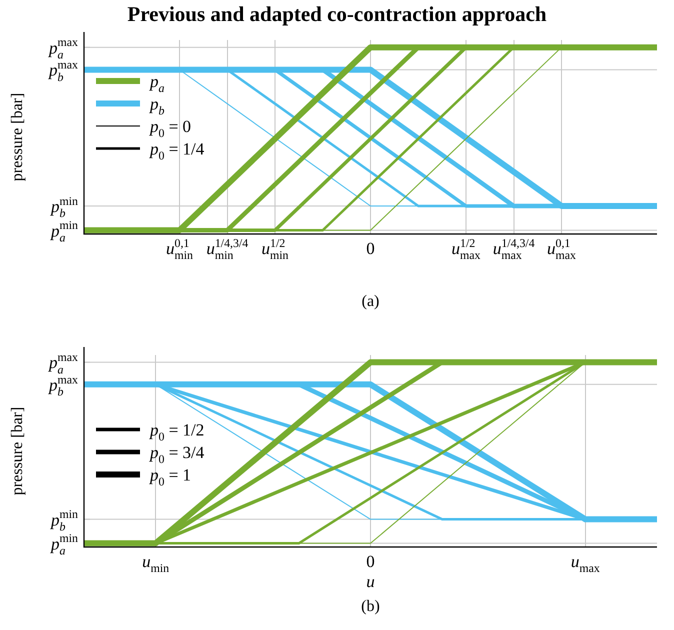 The width and height of the screenshot is (674, 630). Describe the element at coordinates (371, 301) in the screenshot. I see `text: (a)` at that location.